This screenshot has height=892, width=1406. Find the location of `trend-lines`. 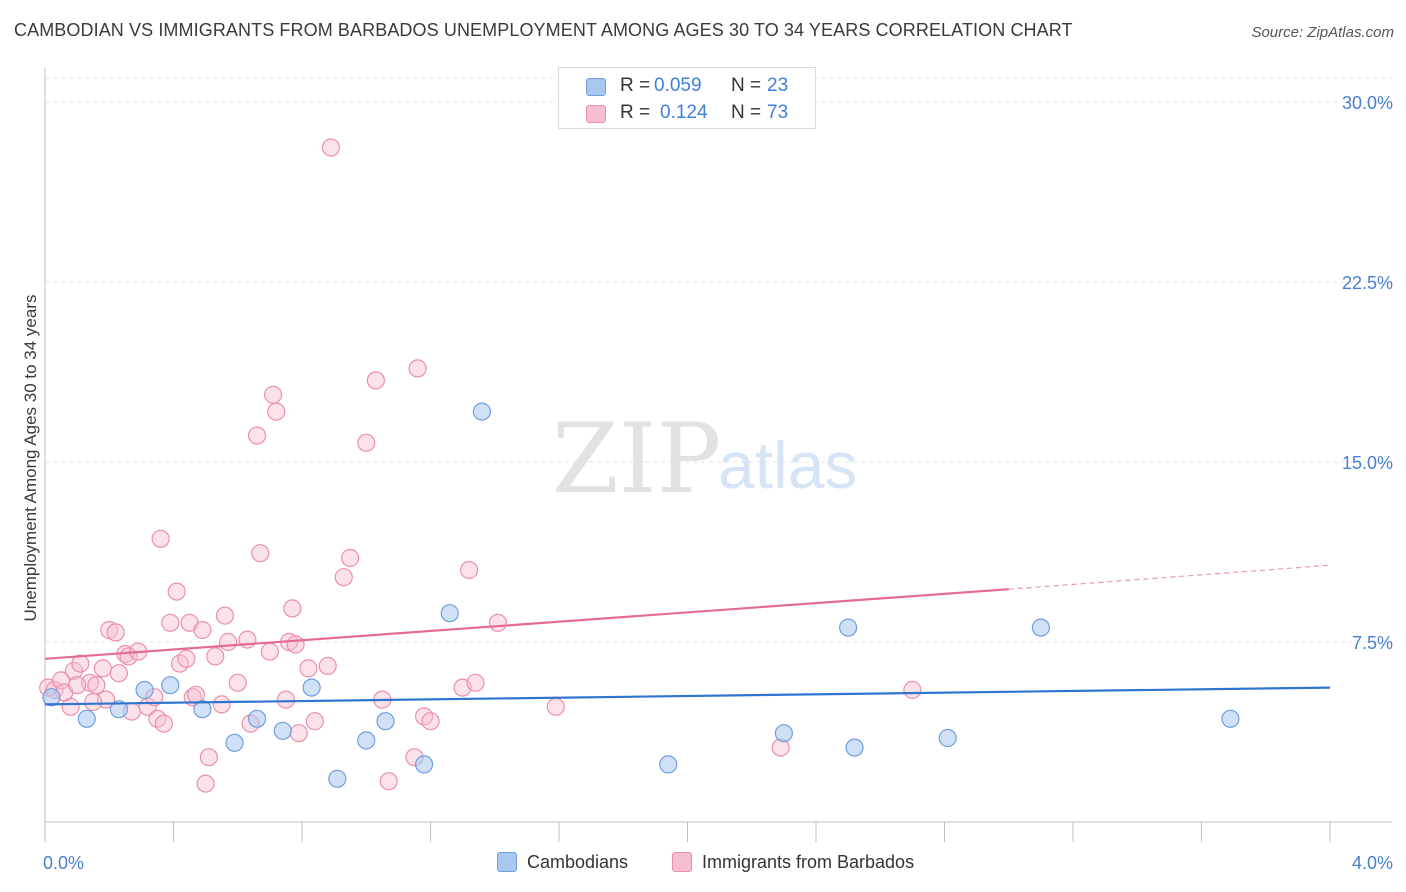

trend-lines is located at coordinates (687, 635).